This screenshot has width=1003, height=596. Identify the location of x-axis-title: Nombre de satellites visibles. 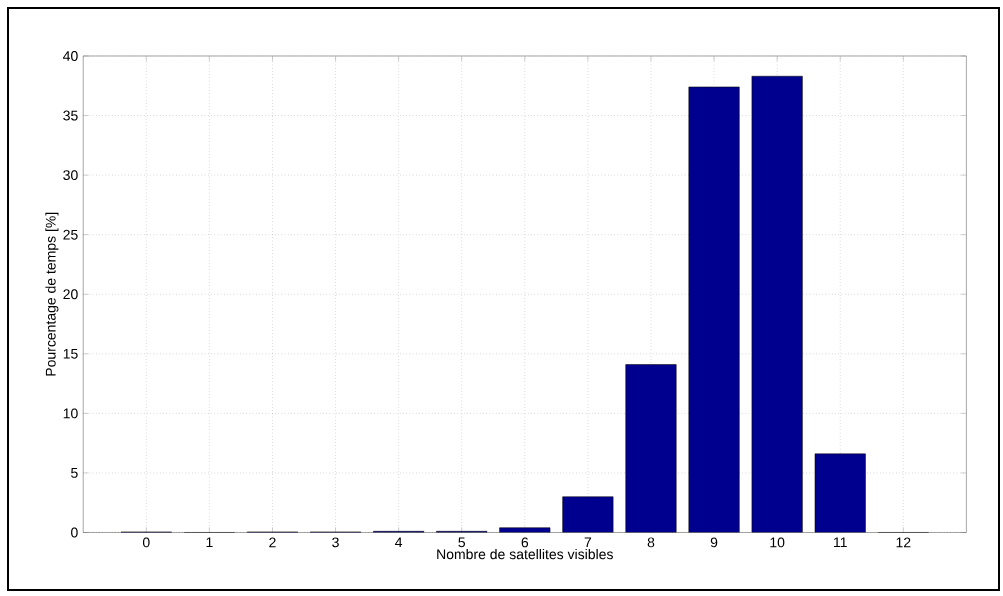
(525, 554).